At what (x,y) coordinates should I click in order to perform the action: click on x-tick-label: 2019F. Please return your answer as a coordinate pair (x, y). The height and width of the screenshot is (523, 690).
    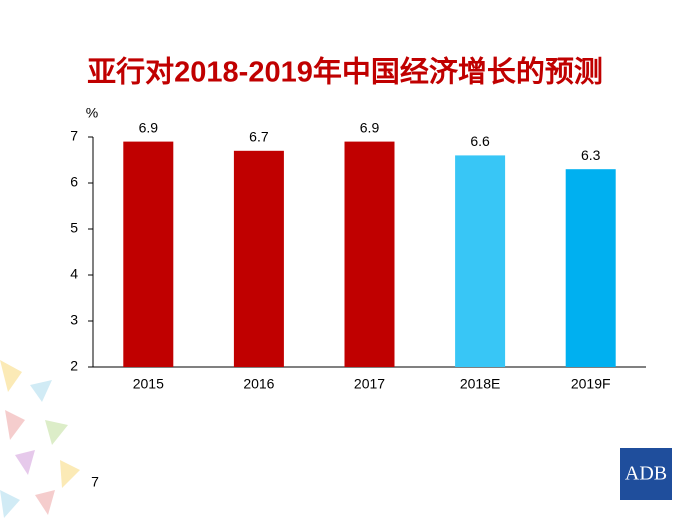
    Looking at the image, I should click on (591, 384).